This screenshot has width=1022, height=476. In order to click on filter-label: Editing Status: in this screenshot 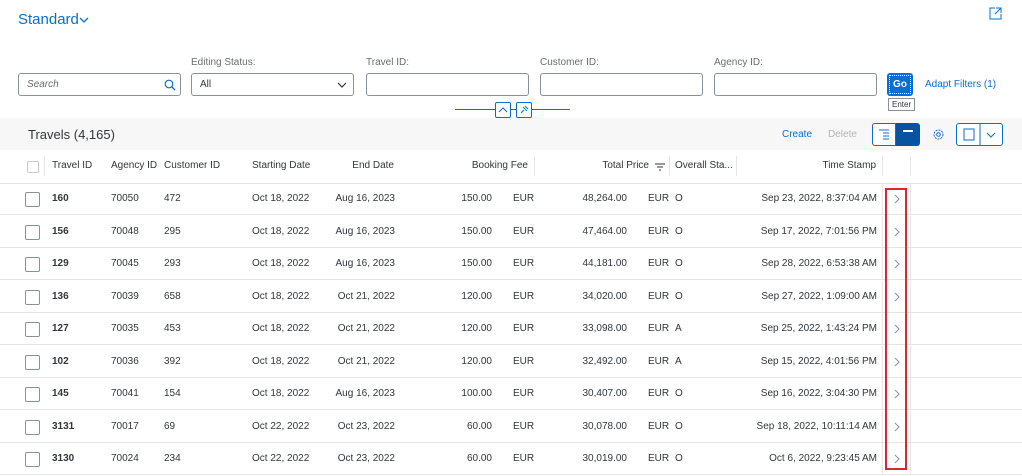, I will do `click(223, 62)`.